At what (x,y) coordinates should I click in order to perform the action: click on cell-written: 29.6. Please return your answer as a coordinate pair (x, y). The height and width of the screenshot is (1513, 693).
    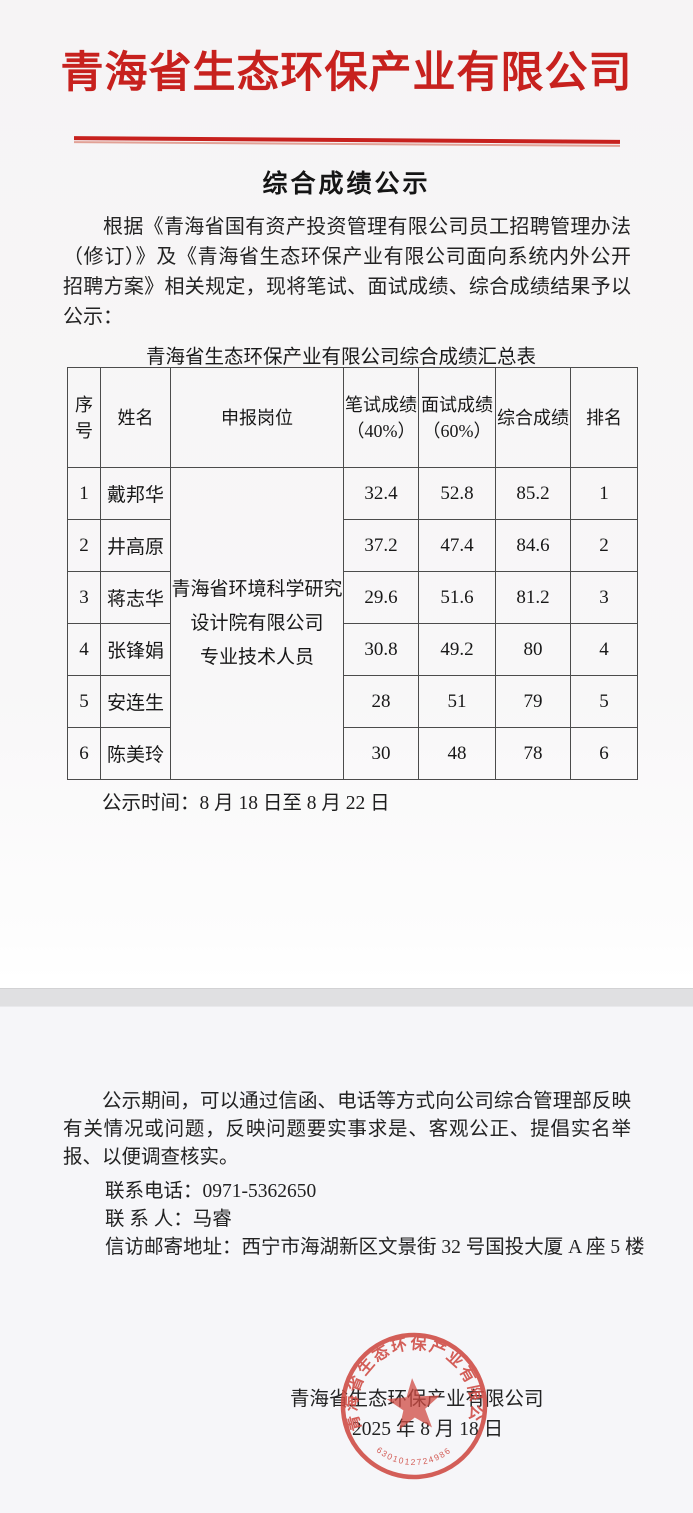
    Looking at the image, I should click on (381, 597).